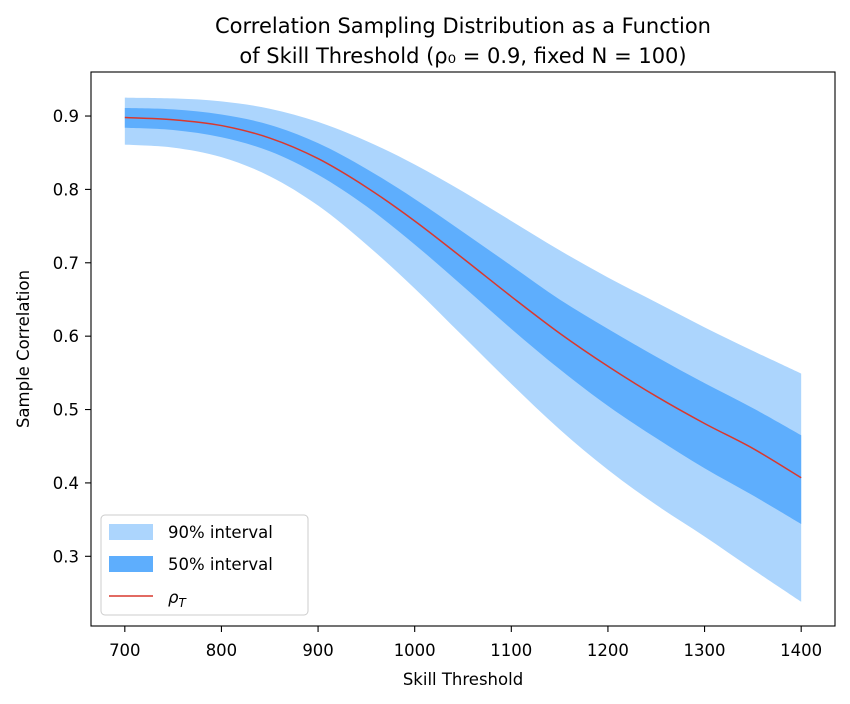  Describe the element at coordinates (222, 650) in the screenshot. I see `x-tick-label: 800` at that location.